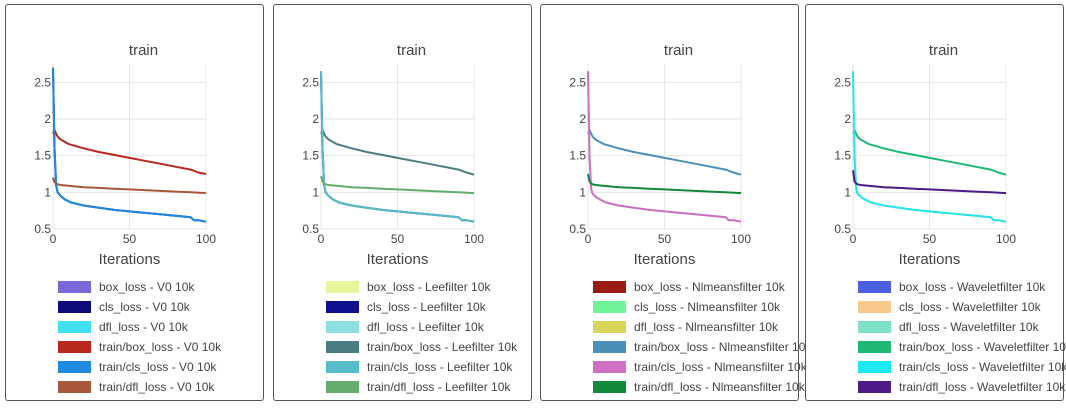  Describe the element at coordinates (139, 367) in the screenshot. I see `legend-item: train/cls_loss - V0 10k` at that location.